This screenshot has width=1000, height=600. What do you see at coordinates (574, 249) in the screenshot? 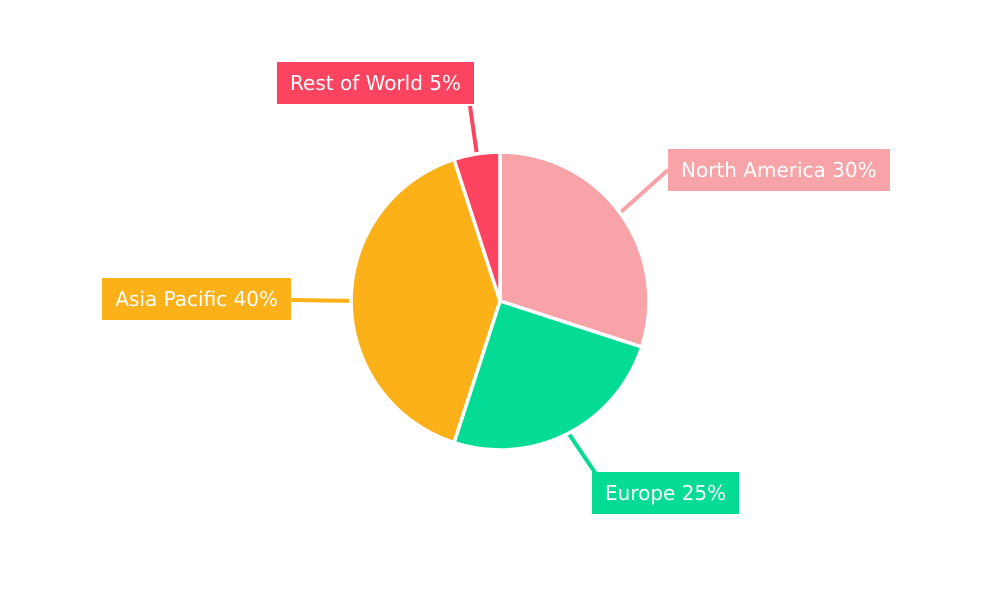
I see `pie-slice-north-america` at bounding box center [574, 249].